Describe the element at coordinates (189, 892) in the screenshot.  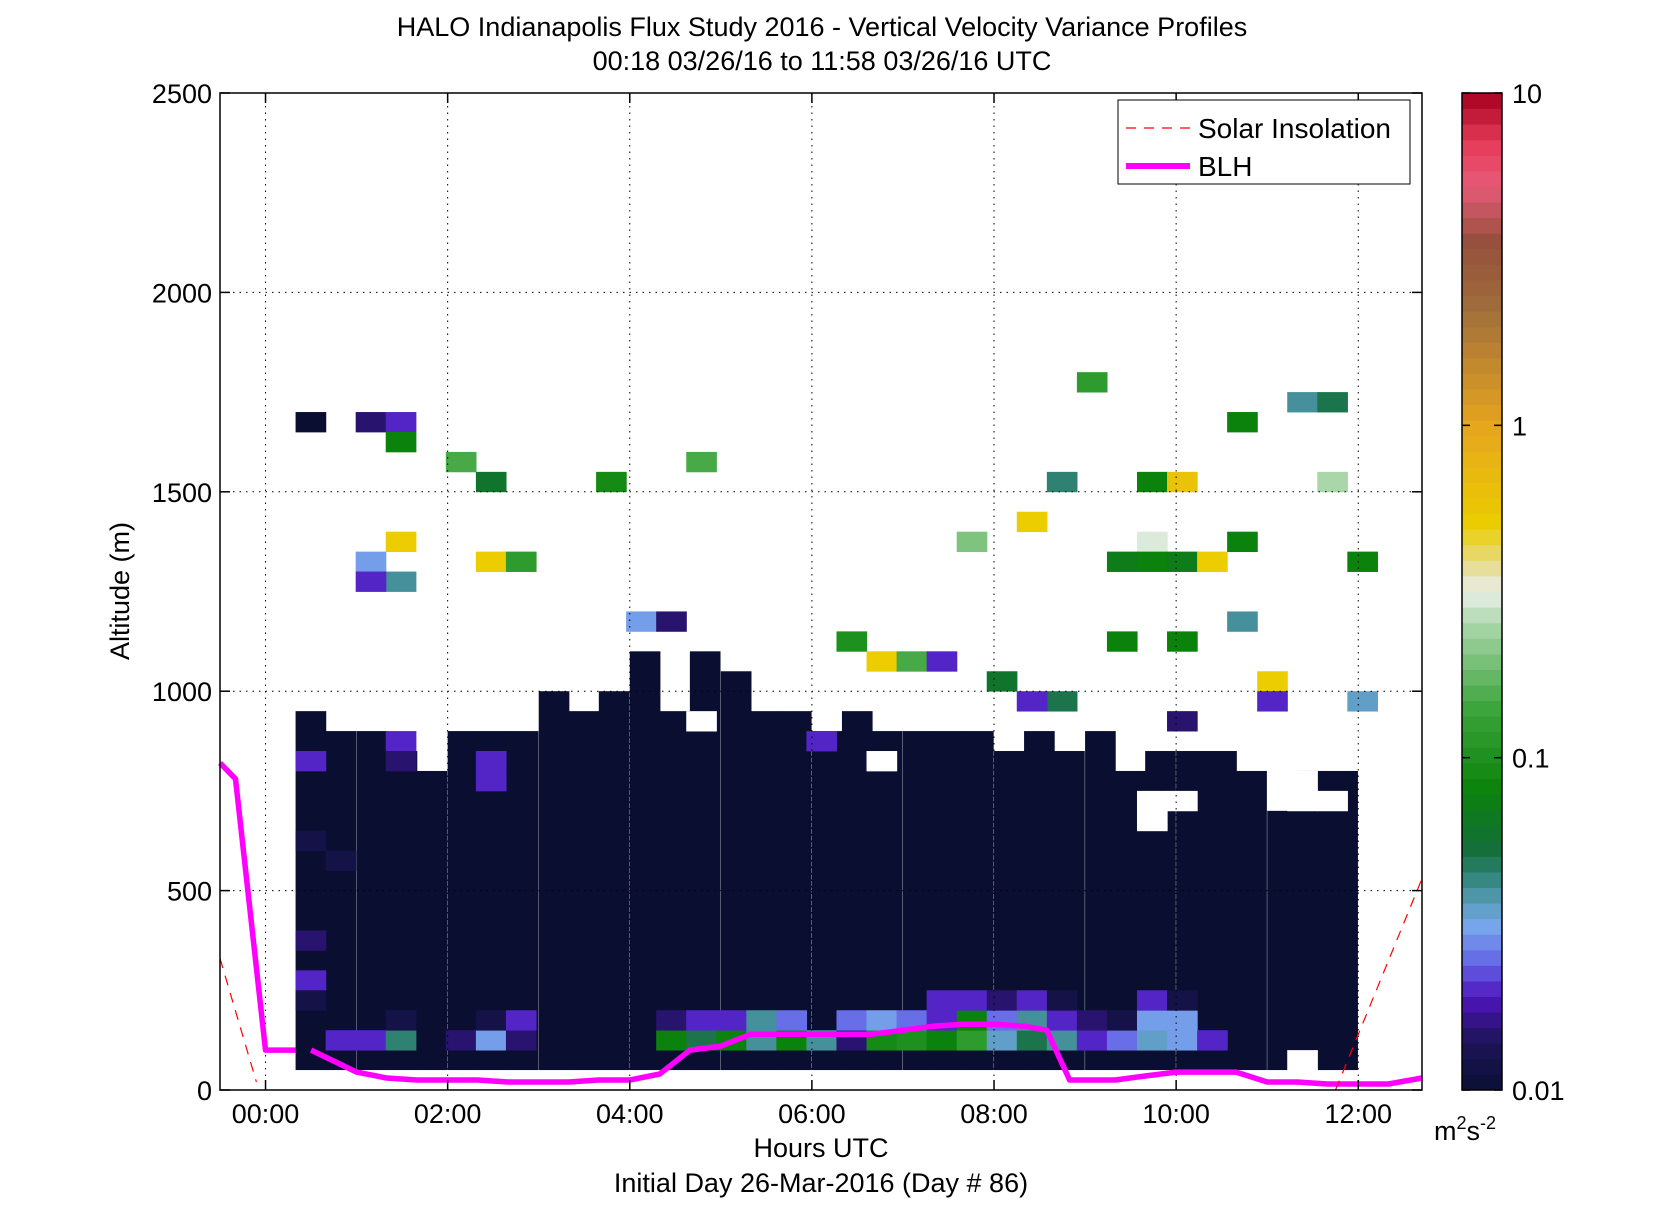
I see `y-tick-label: 500` at that location.